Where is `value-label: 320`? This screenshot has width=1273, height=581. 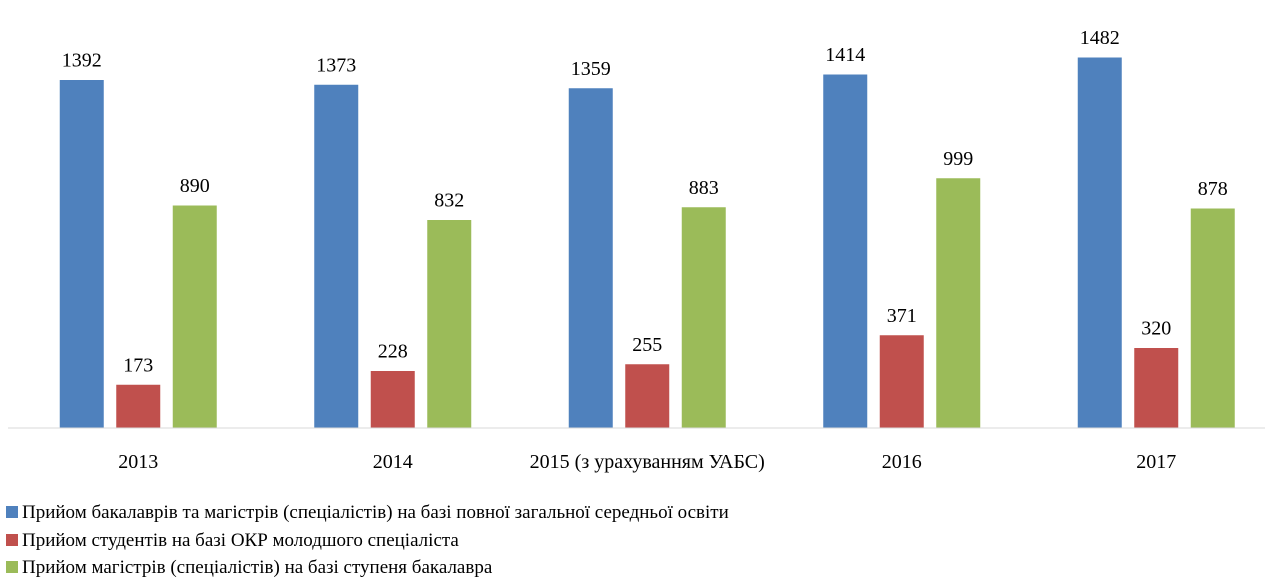 value-label: 320 is located at coordinates (1156, 329).